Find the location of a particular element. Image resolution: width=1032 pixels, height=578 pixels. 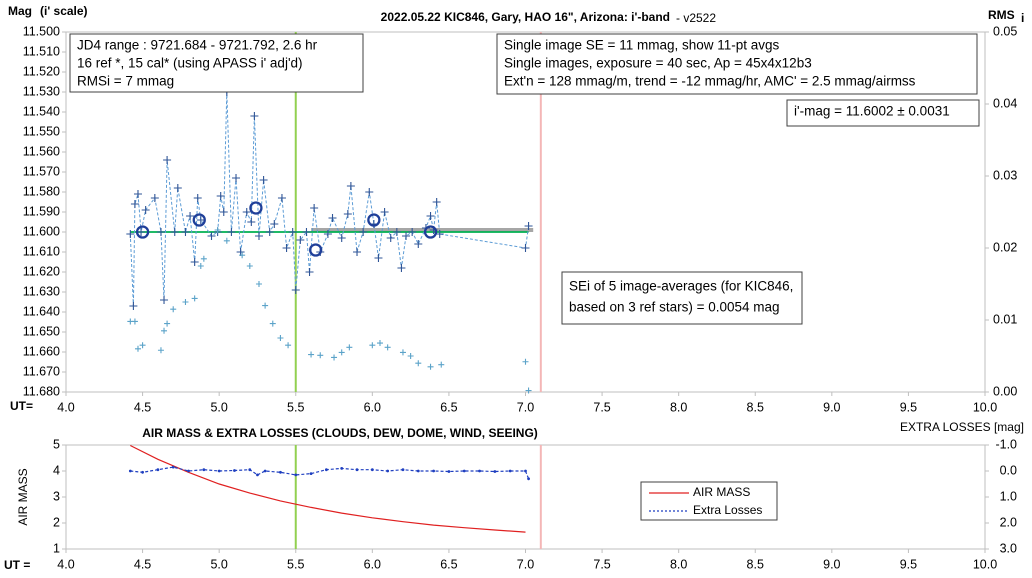

y2-axis-label: RMS is located at coordinates (1001, 15).